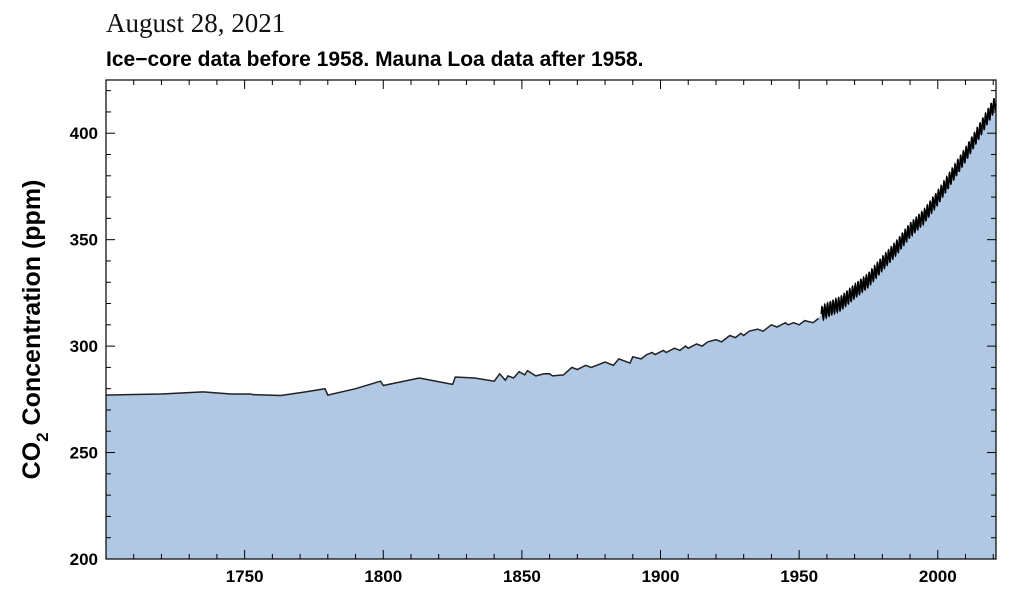  What do you see at coordinates (522, 576) in the screenshot?
I see `x-tick-label: 1850` at bounding box center [522, 576].